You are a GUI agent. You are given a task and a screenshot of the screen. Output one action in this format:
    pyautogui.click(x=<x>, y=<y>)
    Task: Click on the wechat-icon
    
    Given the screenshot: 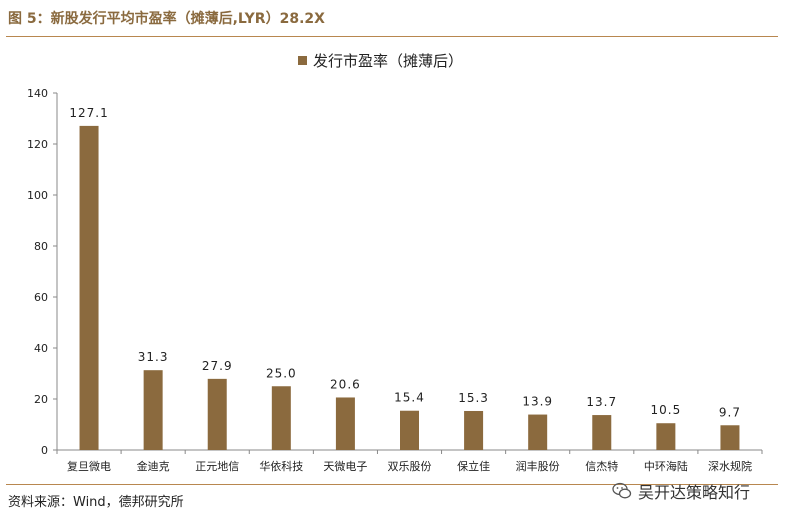 What is the action you would take?
    pyautogui.click(x=622, y=490)
    